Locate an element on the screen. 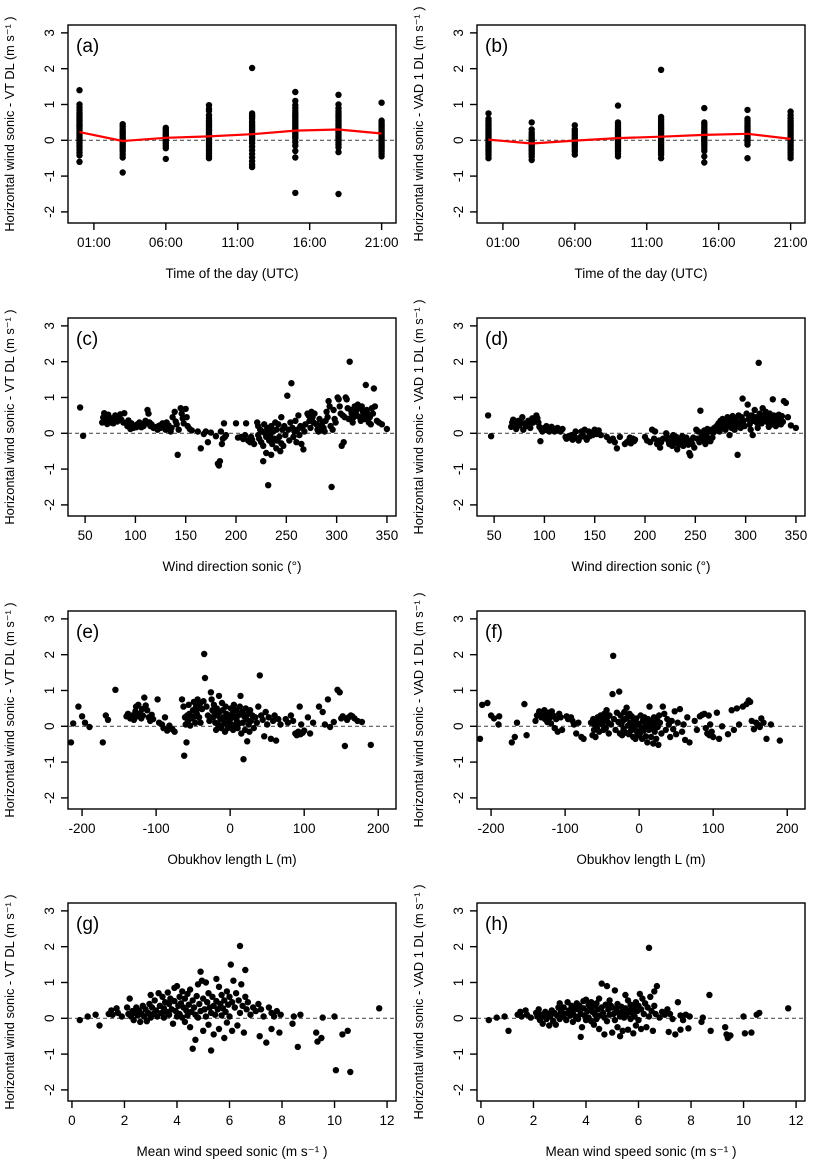  x-tick-label: 300 is located at coordinates (745, 535).